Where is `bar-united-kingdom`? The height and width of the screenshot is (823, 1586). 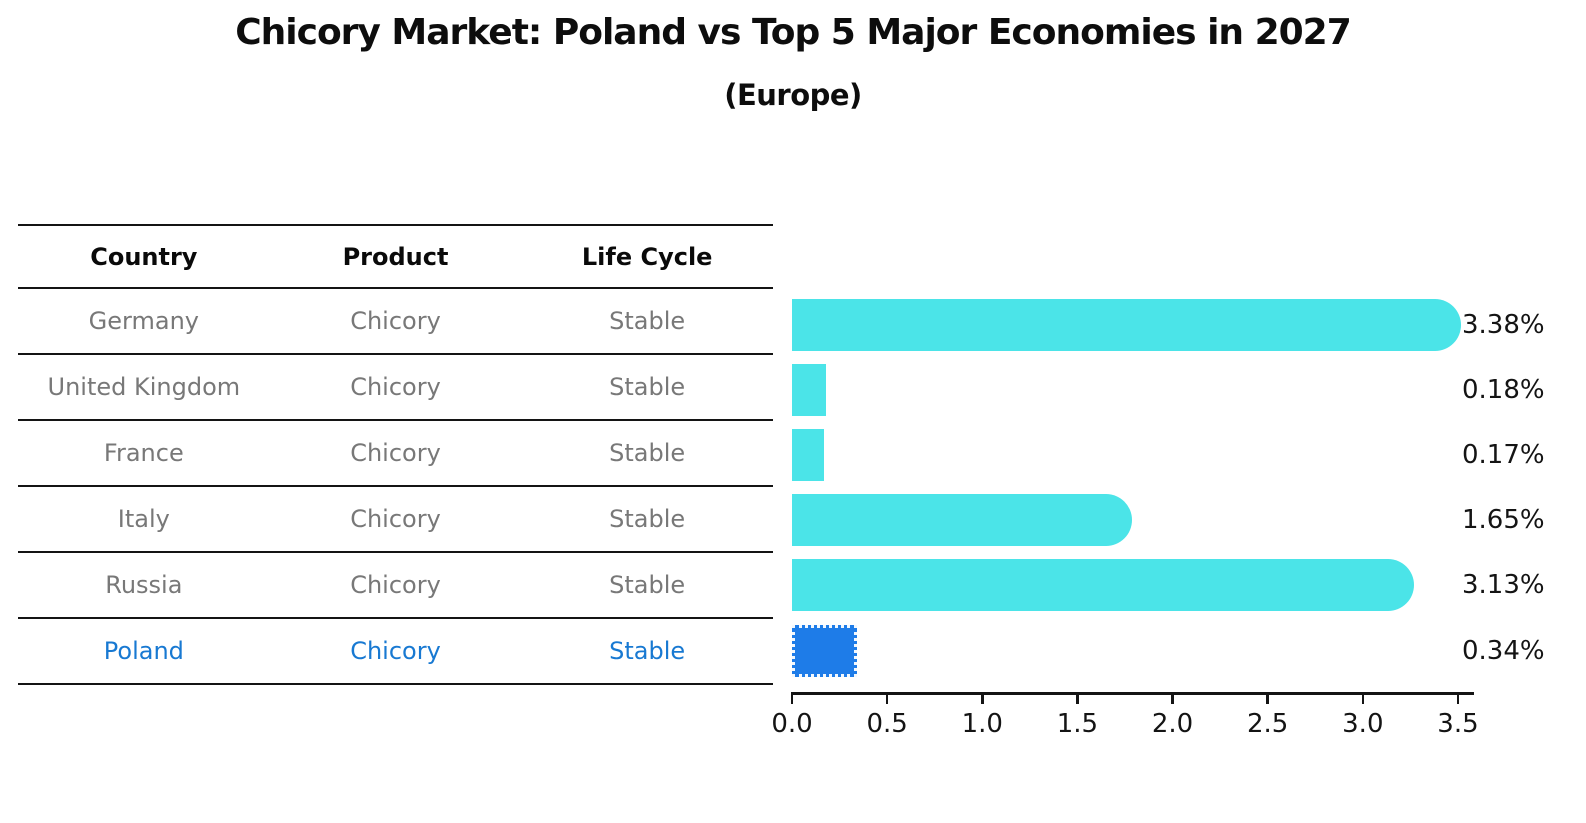
bar-united-kingdom is located at coordinates (809, 390).